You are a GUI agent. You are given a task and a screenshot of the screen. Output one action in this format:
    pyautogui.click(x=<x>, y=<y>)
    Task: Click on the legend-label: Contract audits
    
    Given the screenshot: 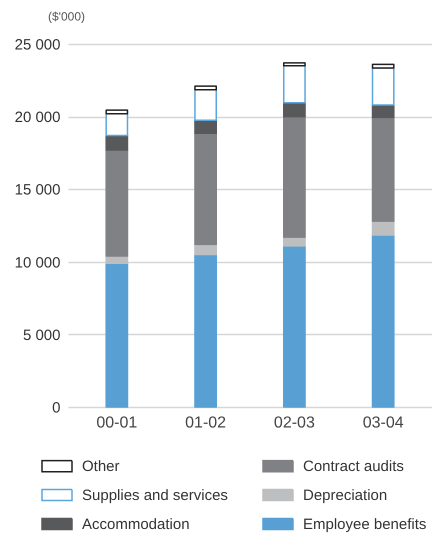 What is the action you would take?
    pyautogui.click(x=353, y=467)
    